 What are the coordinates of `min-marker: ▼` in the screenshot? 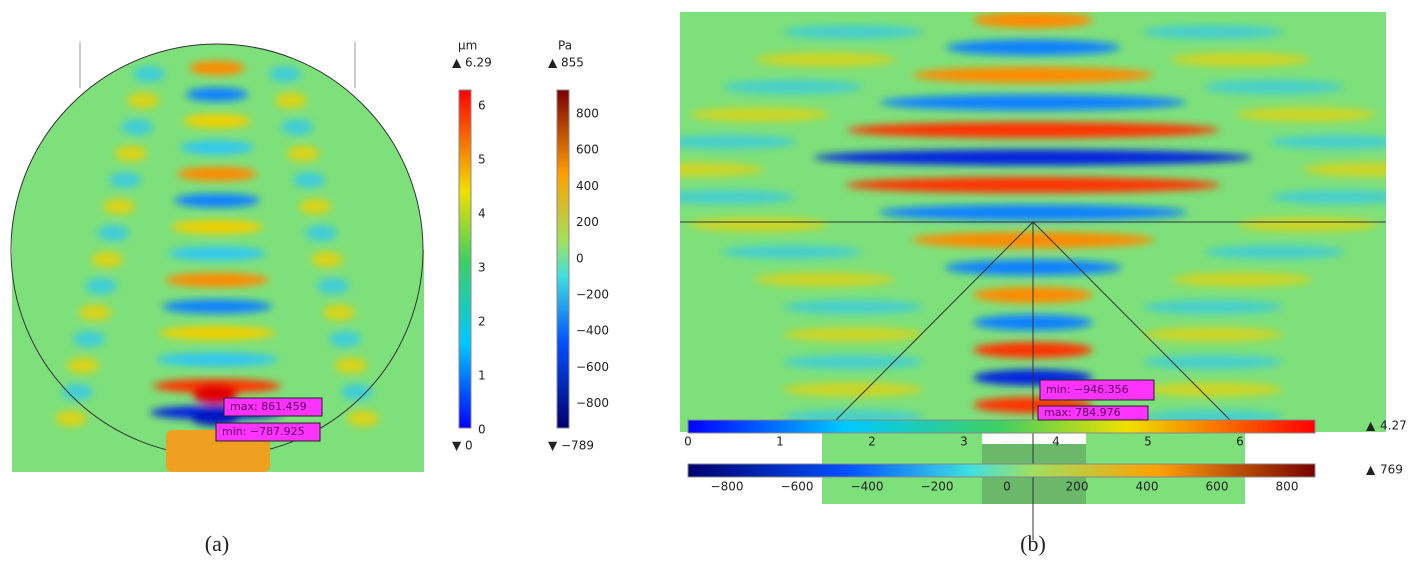 It's located at (553, 446).